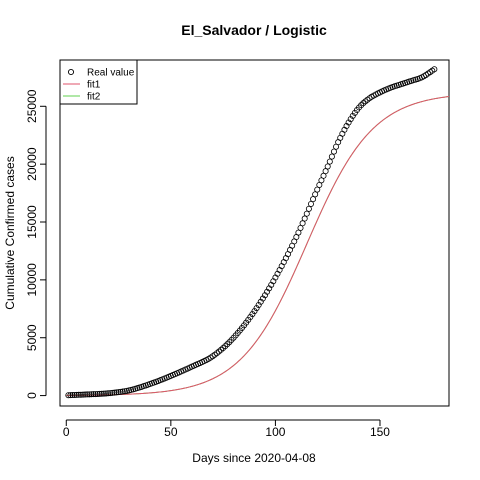  I want to click on y-axis-label: Cumulative Confirmed cases, so click(10, 232).